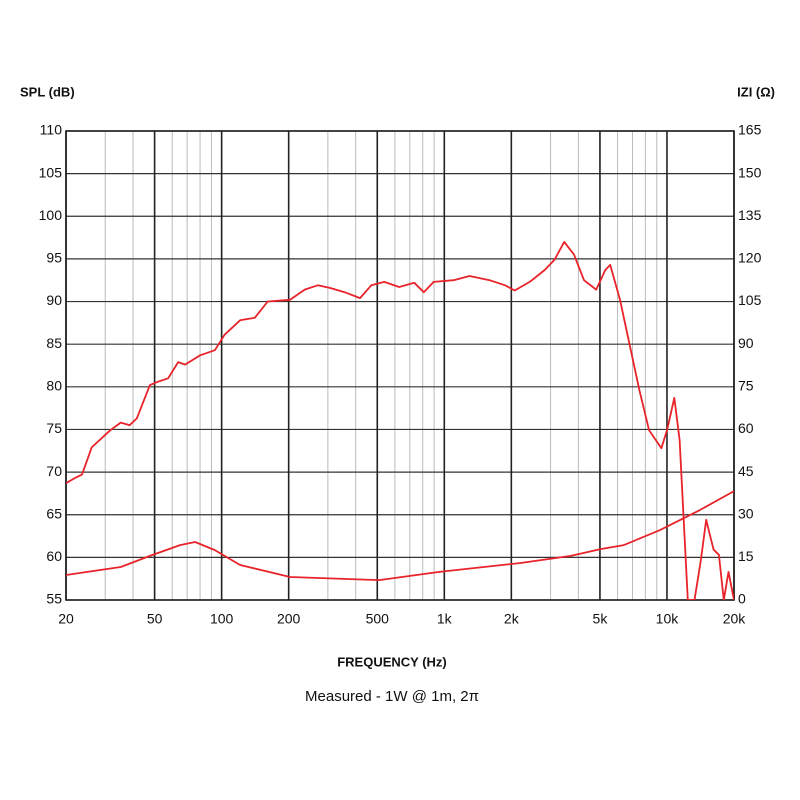 The image size is (800, 800). Describe the element at coordinates (51, 215) in the screenshot. I see `y-tick-label: 100` at that location.